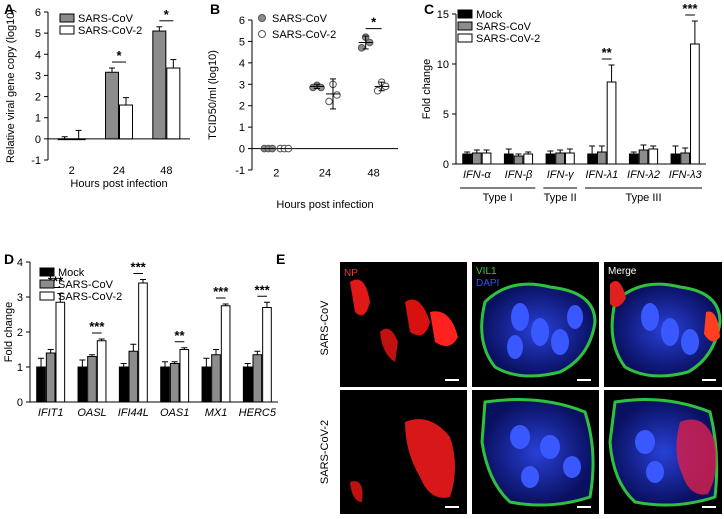  What do you see at coordinates (106, 19) in the screenshot?
I see `a-legend-label: SARS-CoV` at bounding box center [106, 19].